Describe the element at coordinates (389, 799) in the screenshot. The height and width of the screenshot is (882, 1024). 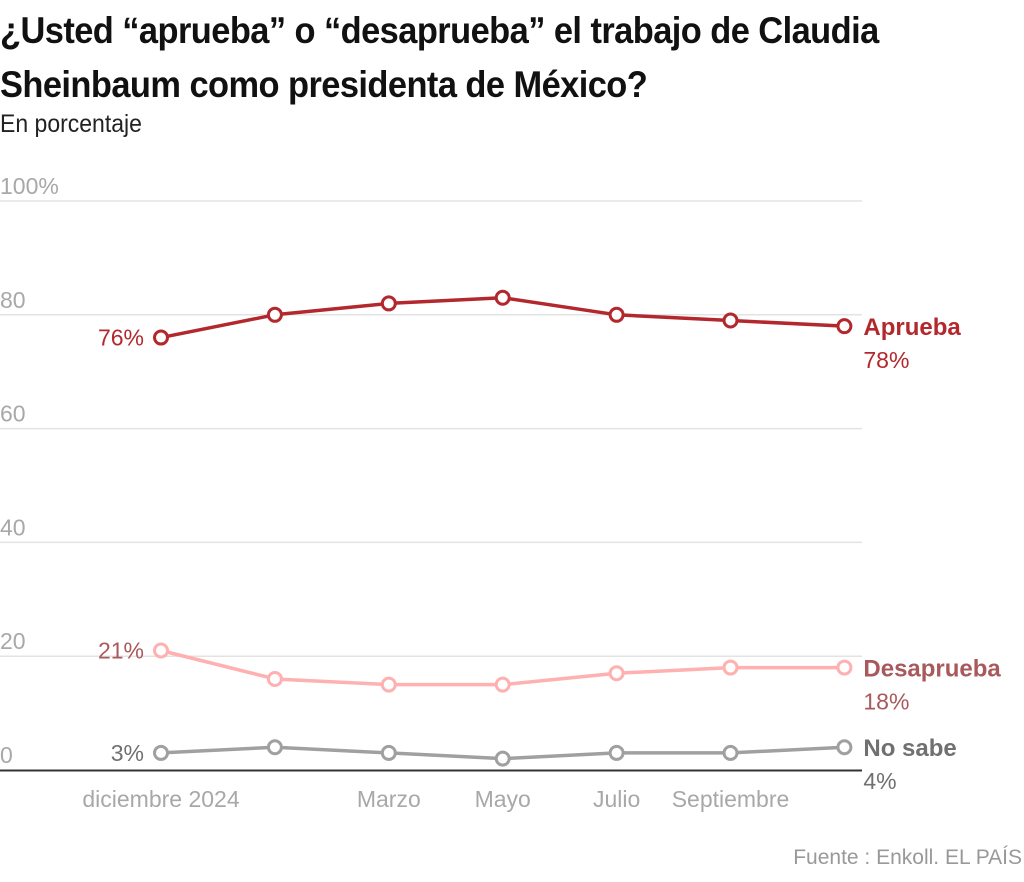
I see `x-tick-label: Marzo` at that location.